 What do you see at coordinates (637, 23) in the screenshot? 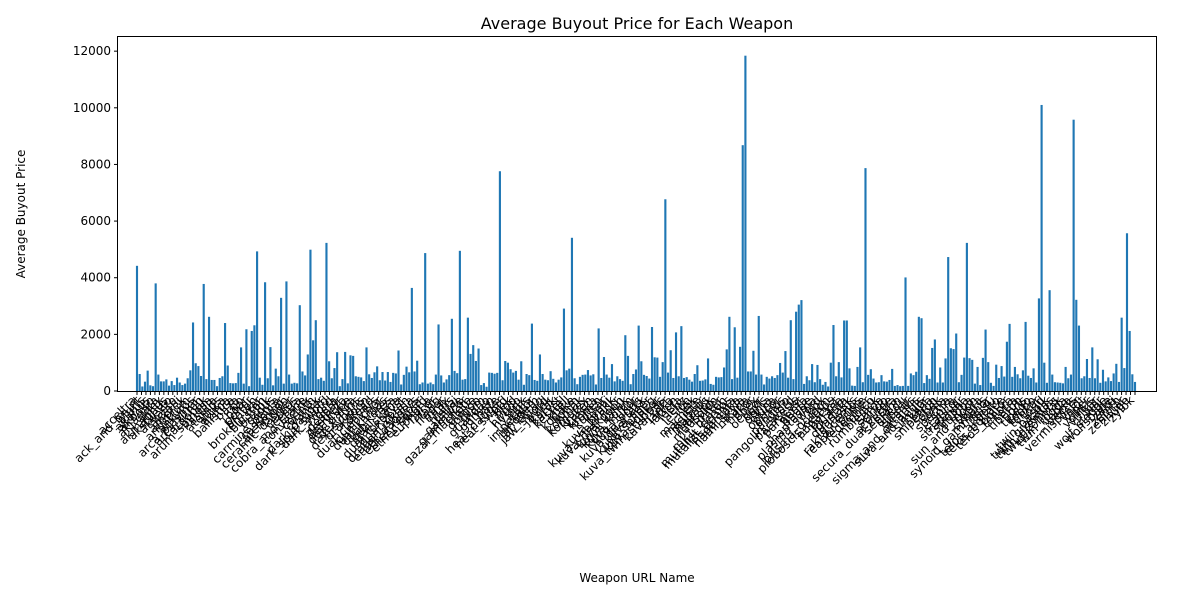
I see `chart-title: Average Buyout Price for Each Weapon` at bounding box center [637, 23].